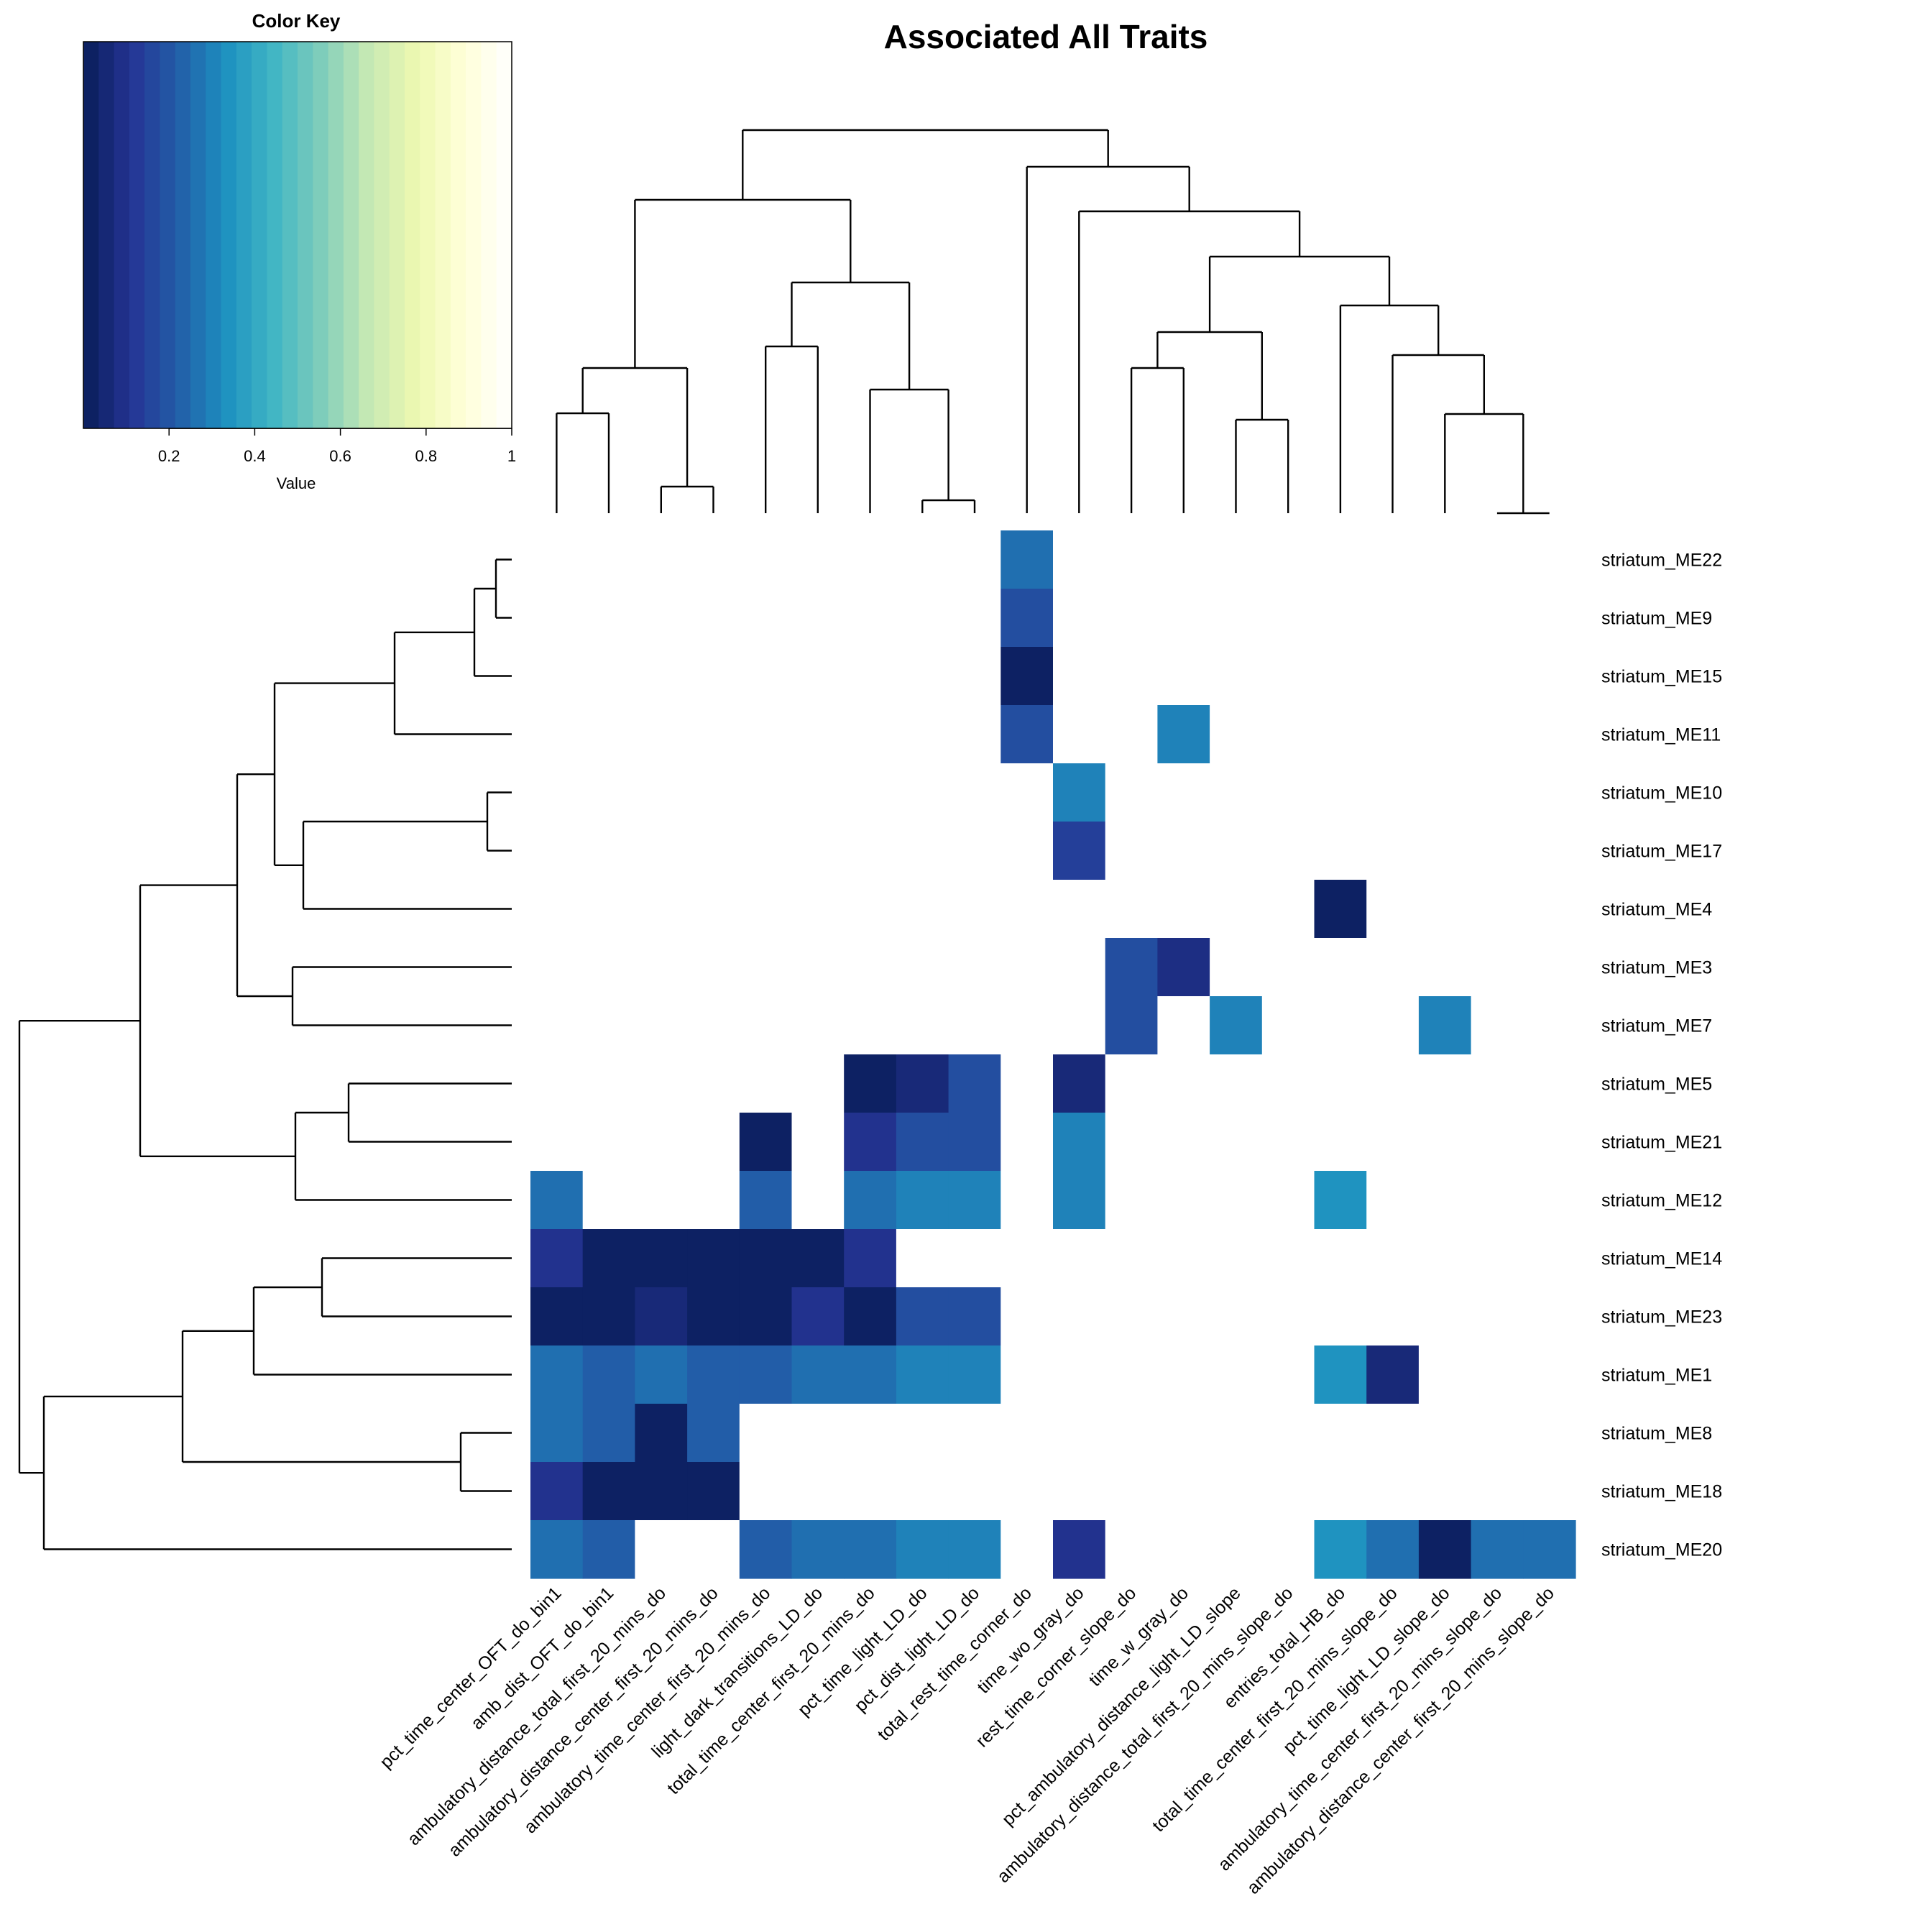 Image resolution: width=1932 pixels, height=1932 pixels. Describe the element at coordinates (1661, 677) in the screenshot. I see `row-label: striatum_ME15` at that location.